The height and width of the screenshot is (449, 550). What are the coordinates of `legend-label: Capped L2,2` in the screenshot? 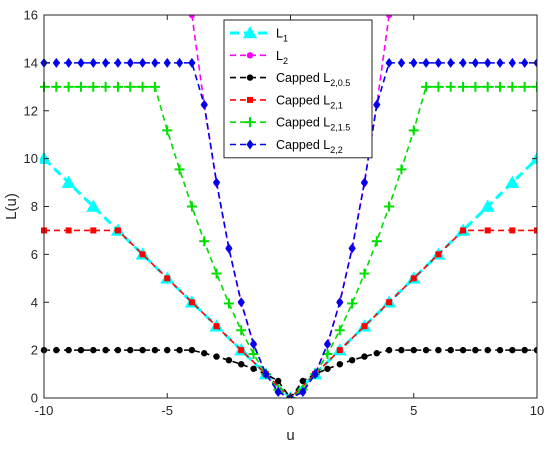 It's located at (309, 146).